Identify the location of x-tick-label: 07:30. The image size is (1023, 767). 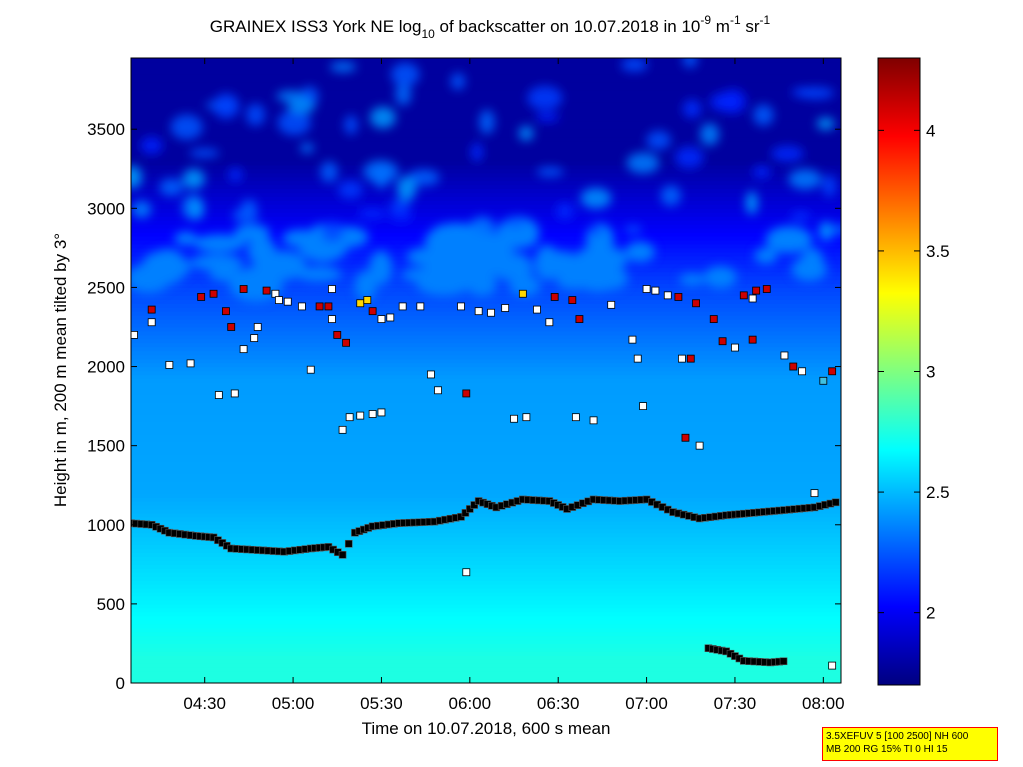
(735, 703).